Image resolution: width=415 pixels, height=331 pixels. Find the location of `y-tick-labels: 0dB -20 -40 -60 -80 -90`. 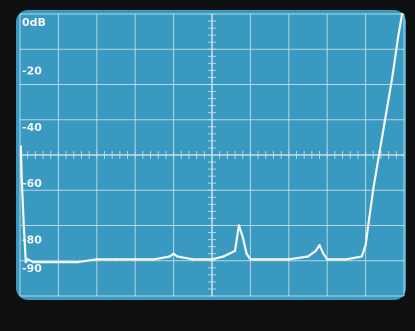

y-tick-labels: 0dB -20 -40 -60 -80 -90 is located at coordinates (34, 145).